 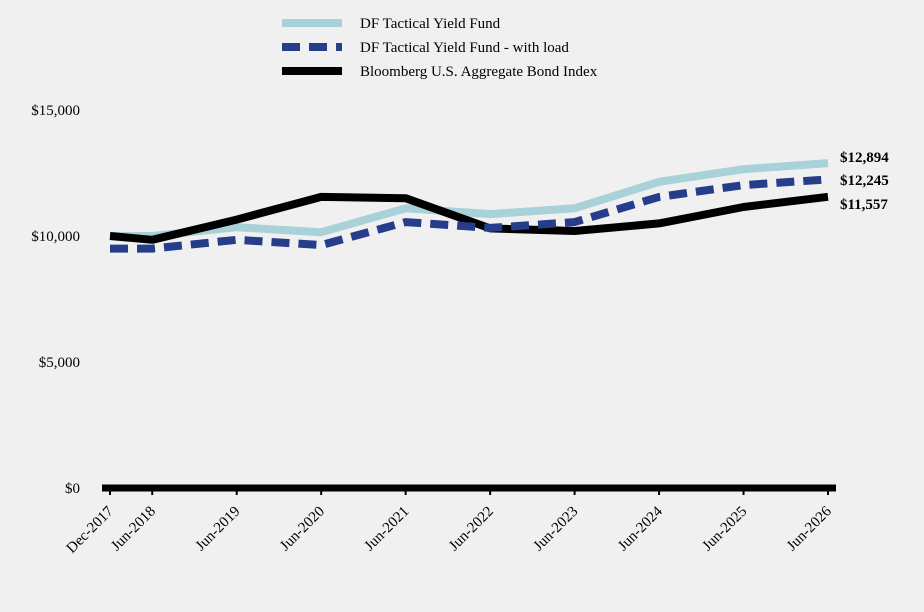 What do you see at coordinates (864, 205) in the screenshot?
I see `end-value-label-bloomberg-u-s-aggregate-bond-index: $11,557` at bounding box center [864, 205].